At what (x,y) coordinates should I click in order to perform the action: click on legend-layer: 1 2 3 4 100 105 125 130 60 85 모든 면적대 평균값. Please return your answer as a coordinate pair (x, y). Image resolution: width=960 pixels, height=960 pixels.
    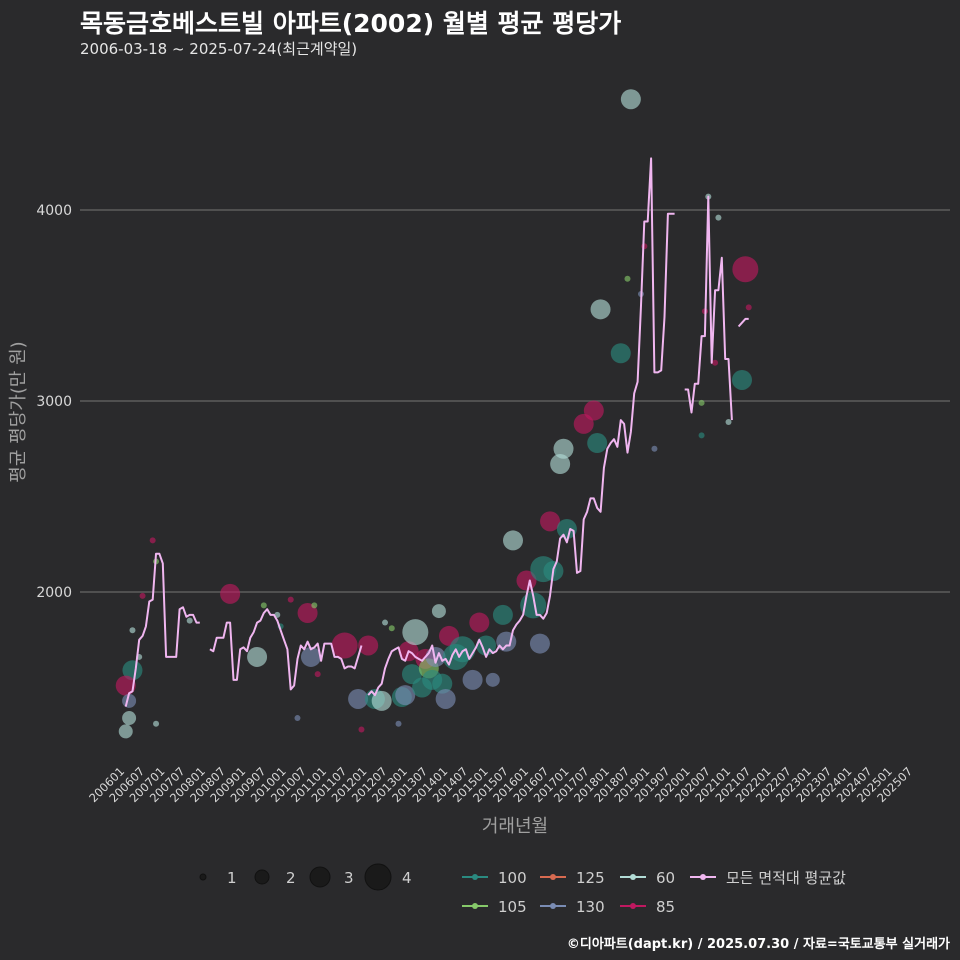
    Looking at the image, I should click on (522, 889).